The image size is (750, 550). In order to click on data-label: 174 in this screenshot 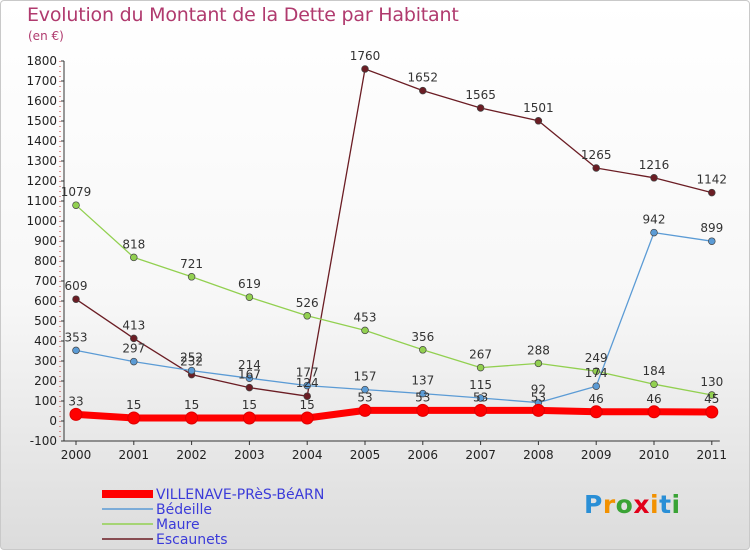, I will do `click(596, 373)`.